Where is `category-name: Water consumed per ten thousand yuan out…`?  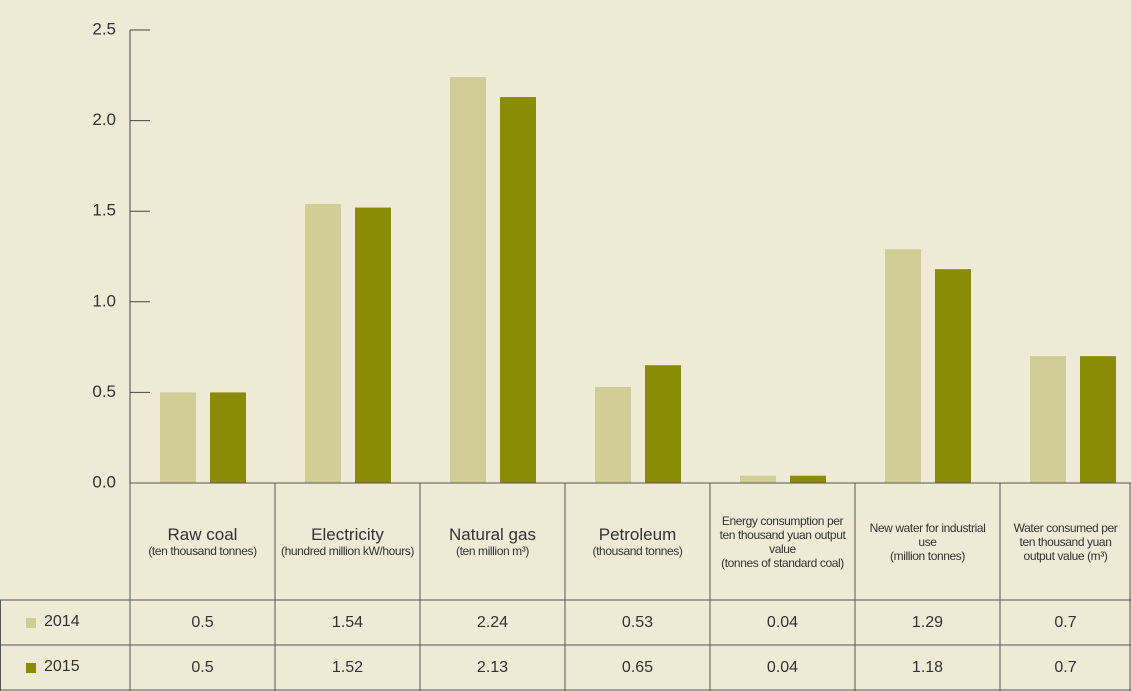 category-name: Water consumed per ten thousand yuan out… is located at coordinates (1065, 541).